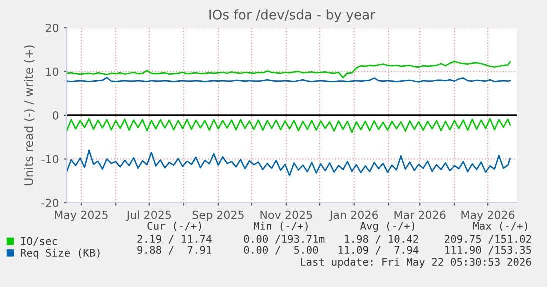 This screenshot has height=287, width=547. Describe the element at coordinates (416, 263) in the screenshot. I see `text: Last update: Fri May 22 05:30:53 2026` at that location.